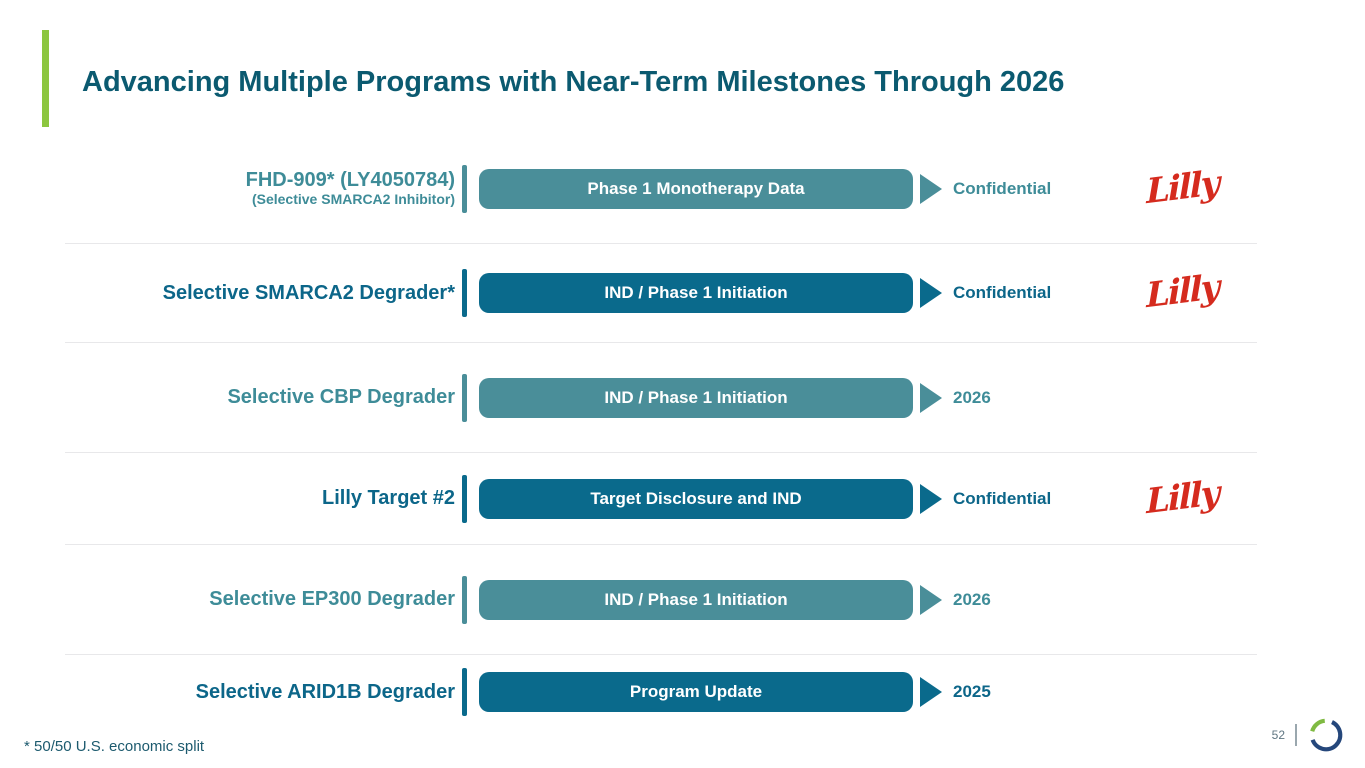 This screenshot has height=768, width=1365. What do you see at coordinates (341, 397) in the screenshot?
I see `program-name-text: Selective CBP Degrader` at bounding box center [341, 397].